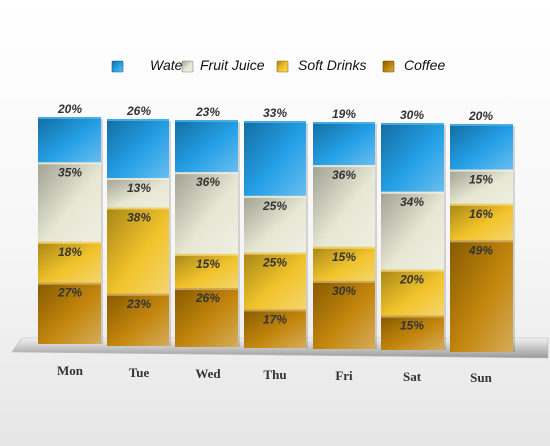 Image resolution: width=550 pixels, height=446 pixels. What do you see at coordinates (70, 172) in the screenshot?
I see `value-label-fruit-juice-mon: 35%` at bounding box center [70, 172].